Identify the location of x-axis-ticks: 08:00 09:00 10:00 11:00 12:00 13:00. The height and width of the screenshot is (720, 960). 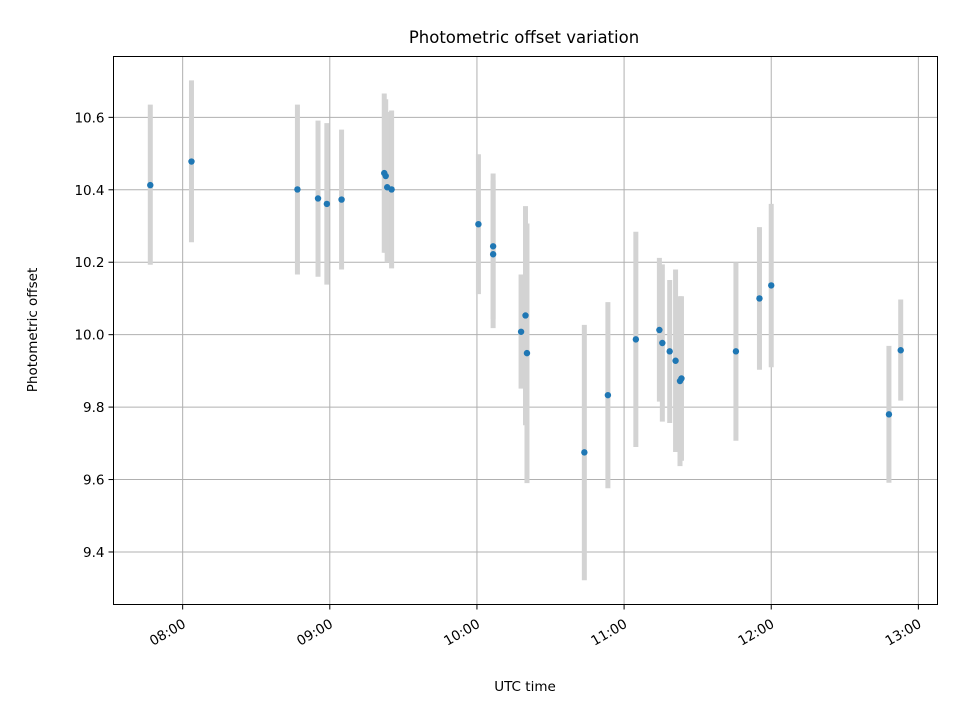
(536, 626).